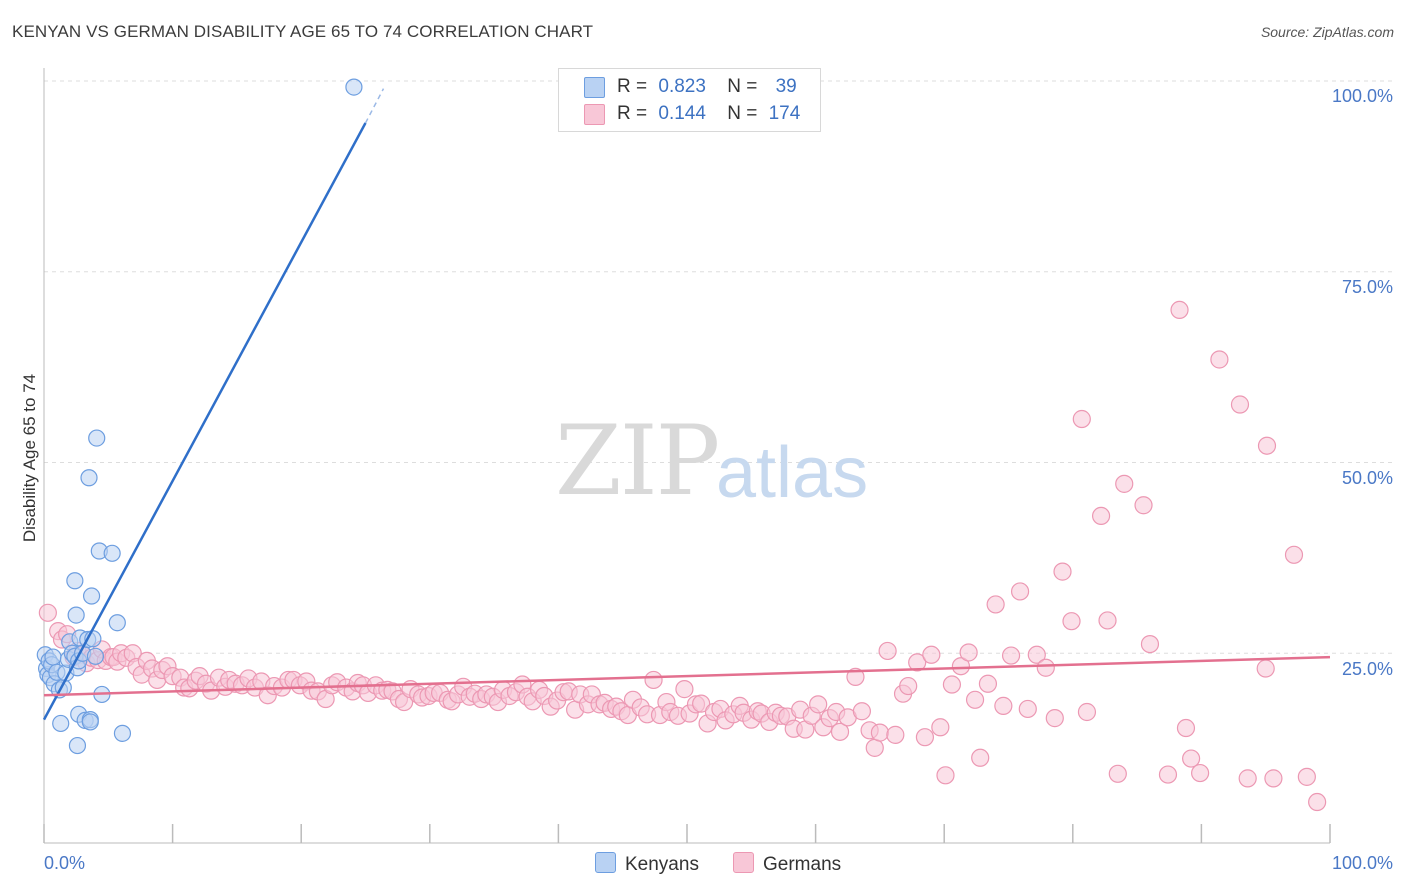 This screenshot has width=1406, height=892. What do you see at coordinates (802, 864) in the screenshot?
I see `legend-germans-label: Germans` at bounding box center [802, 864].